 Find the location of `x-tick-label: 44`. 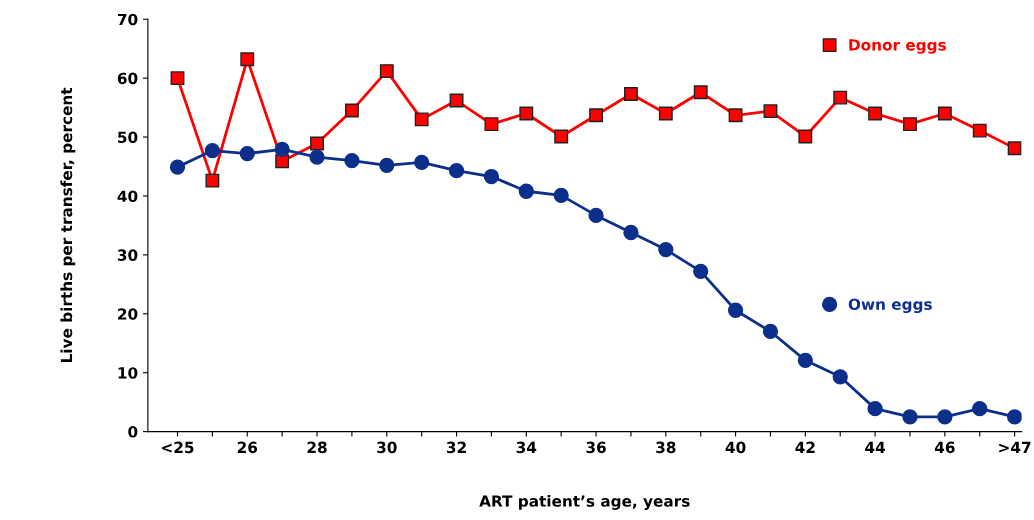

x-tick-label: 44 is located at coordinates (875, 447).